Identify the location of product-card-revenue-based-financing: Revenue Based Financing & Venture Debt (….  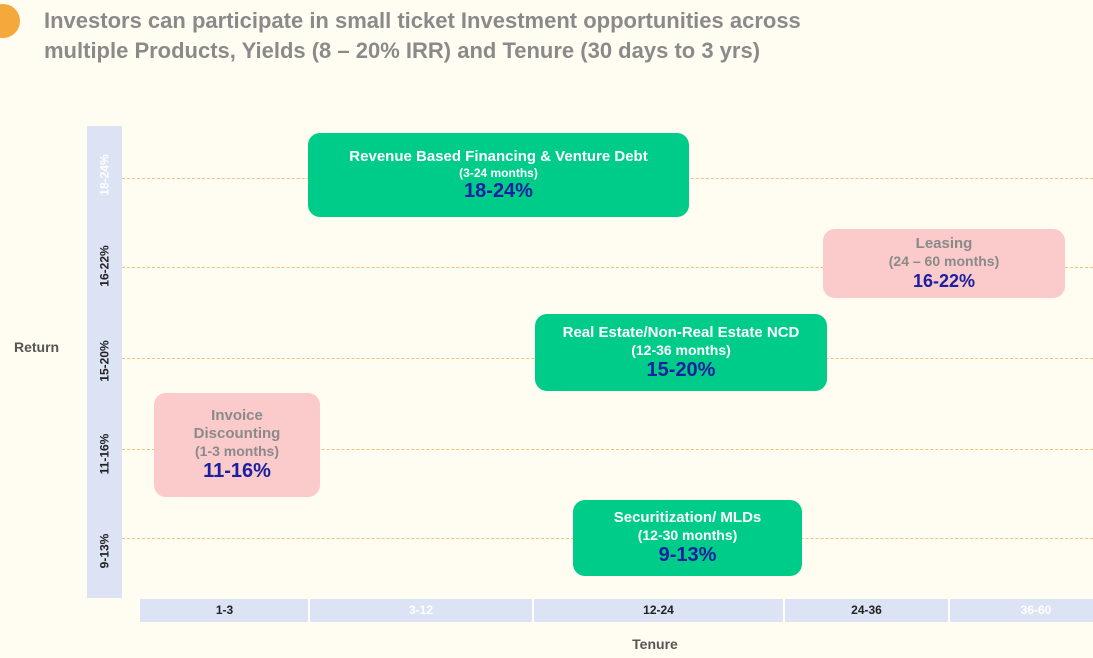
(498, 175).